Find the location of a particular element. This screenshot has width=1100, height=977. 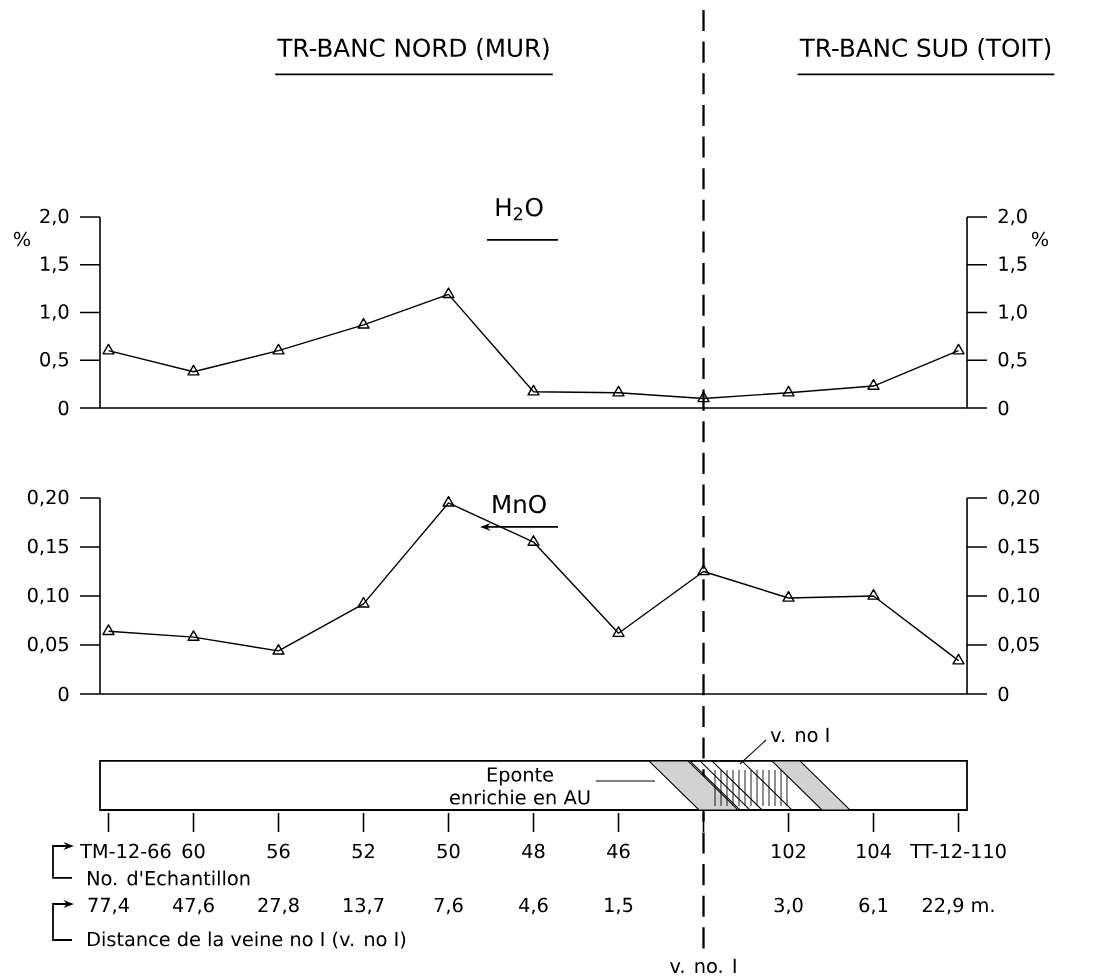

text: 46 is located at coordinates (618, 851).